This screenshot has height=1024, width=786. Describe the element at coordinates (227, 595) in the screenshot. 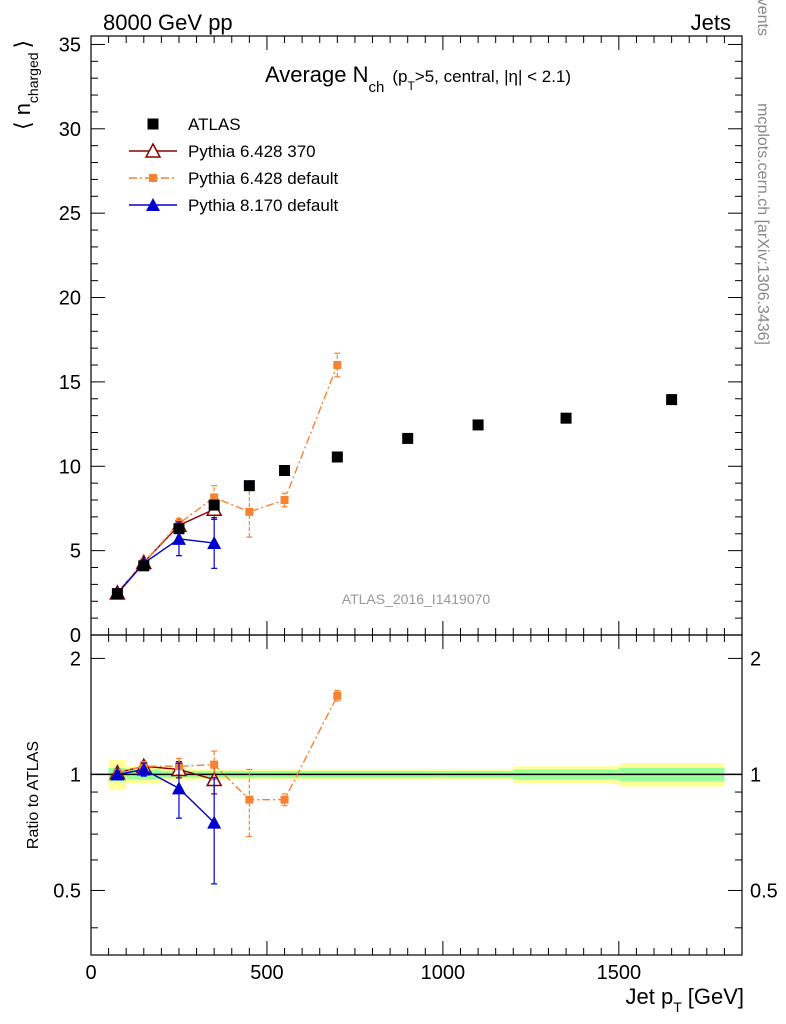

I see `series-p6_default` at that location.